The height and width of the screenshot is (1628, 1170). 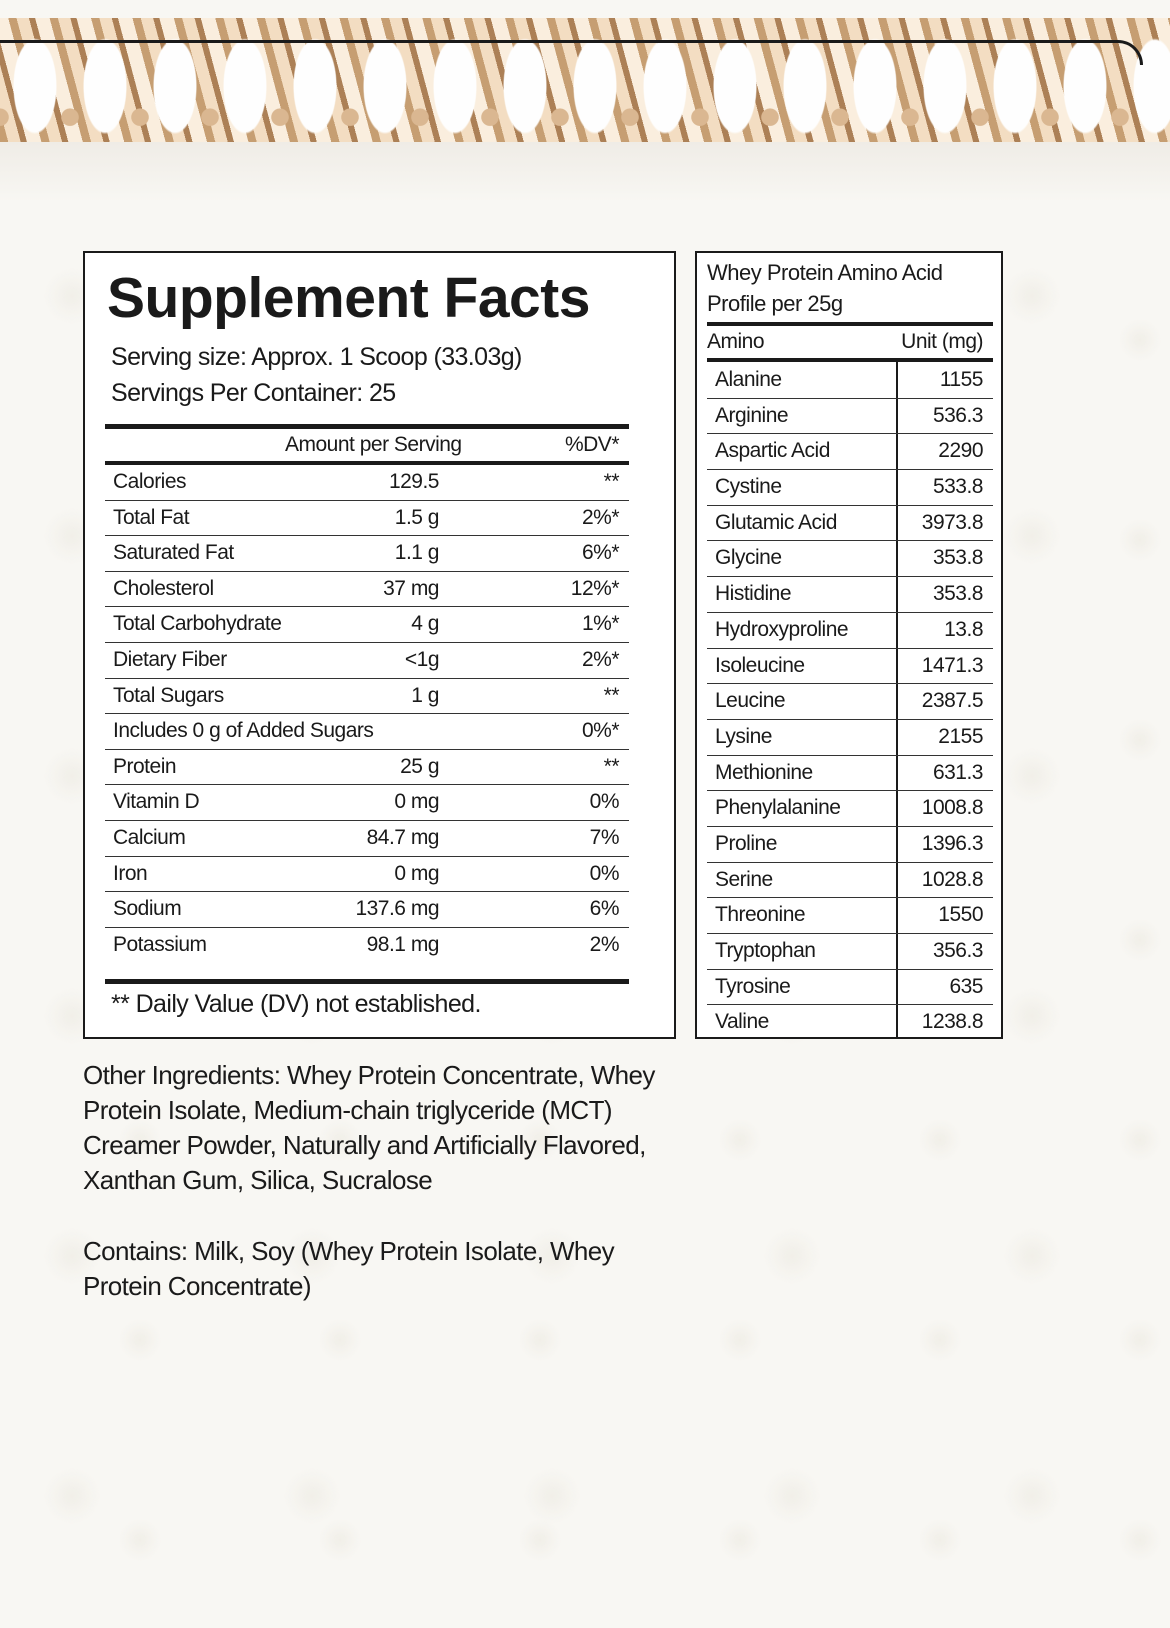 I want to click on nutrient-amount: 4 g, so click(x=425, y=624).